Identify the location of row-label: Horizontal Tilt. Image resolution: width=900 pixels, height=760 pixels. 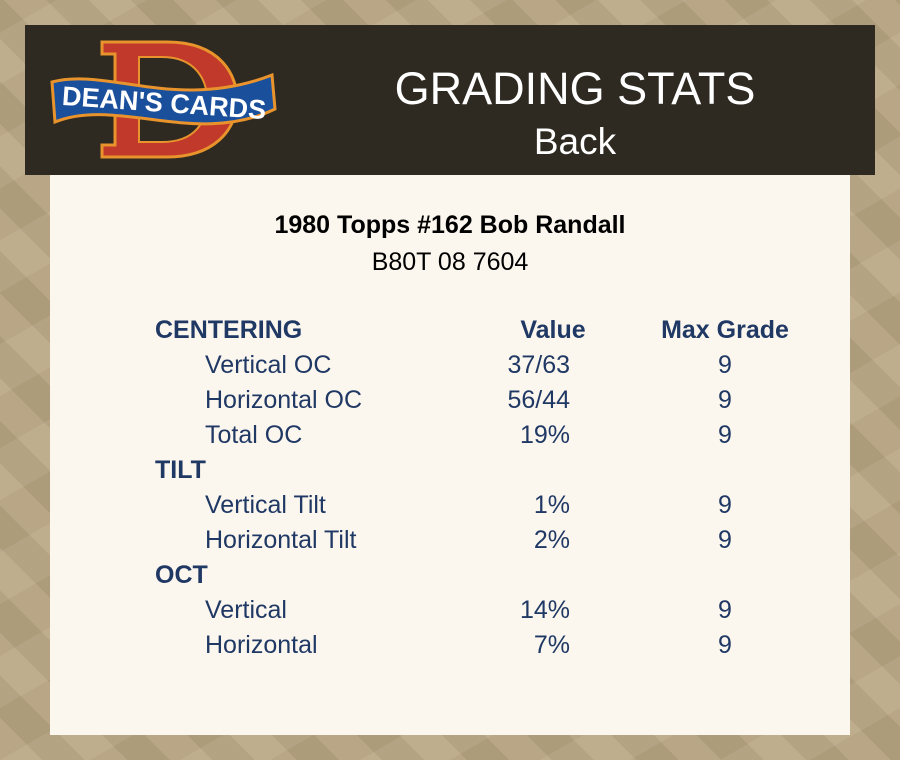
(281, 540).